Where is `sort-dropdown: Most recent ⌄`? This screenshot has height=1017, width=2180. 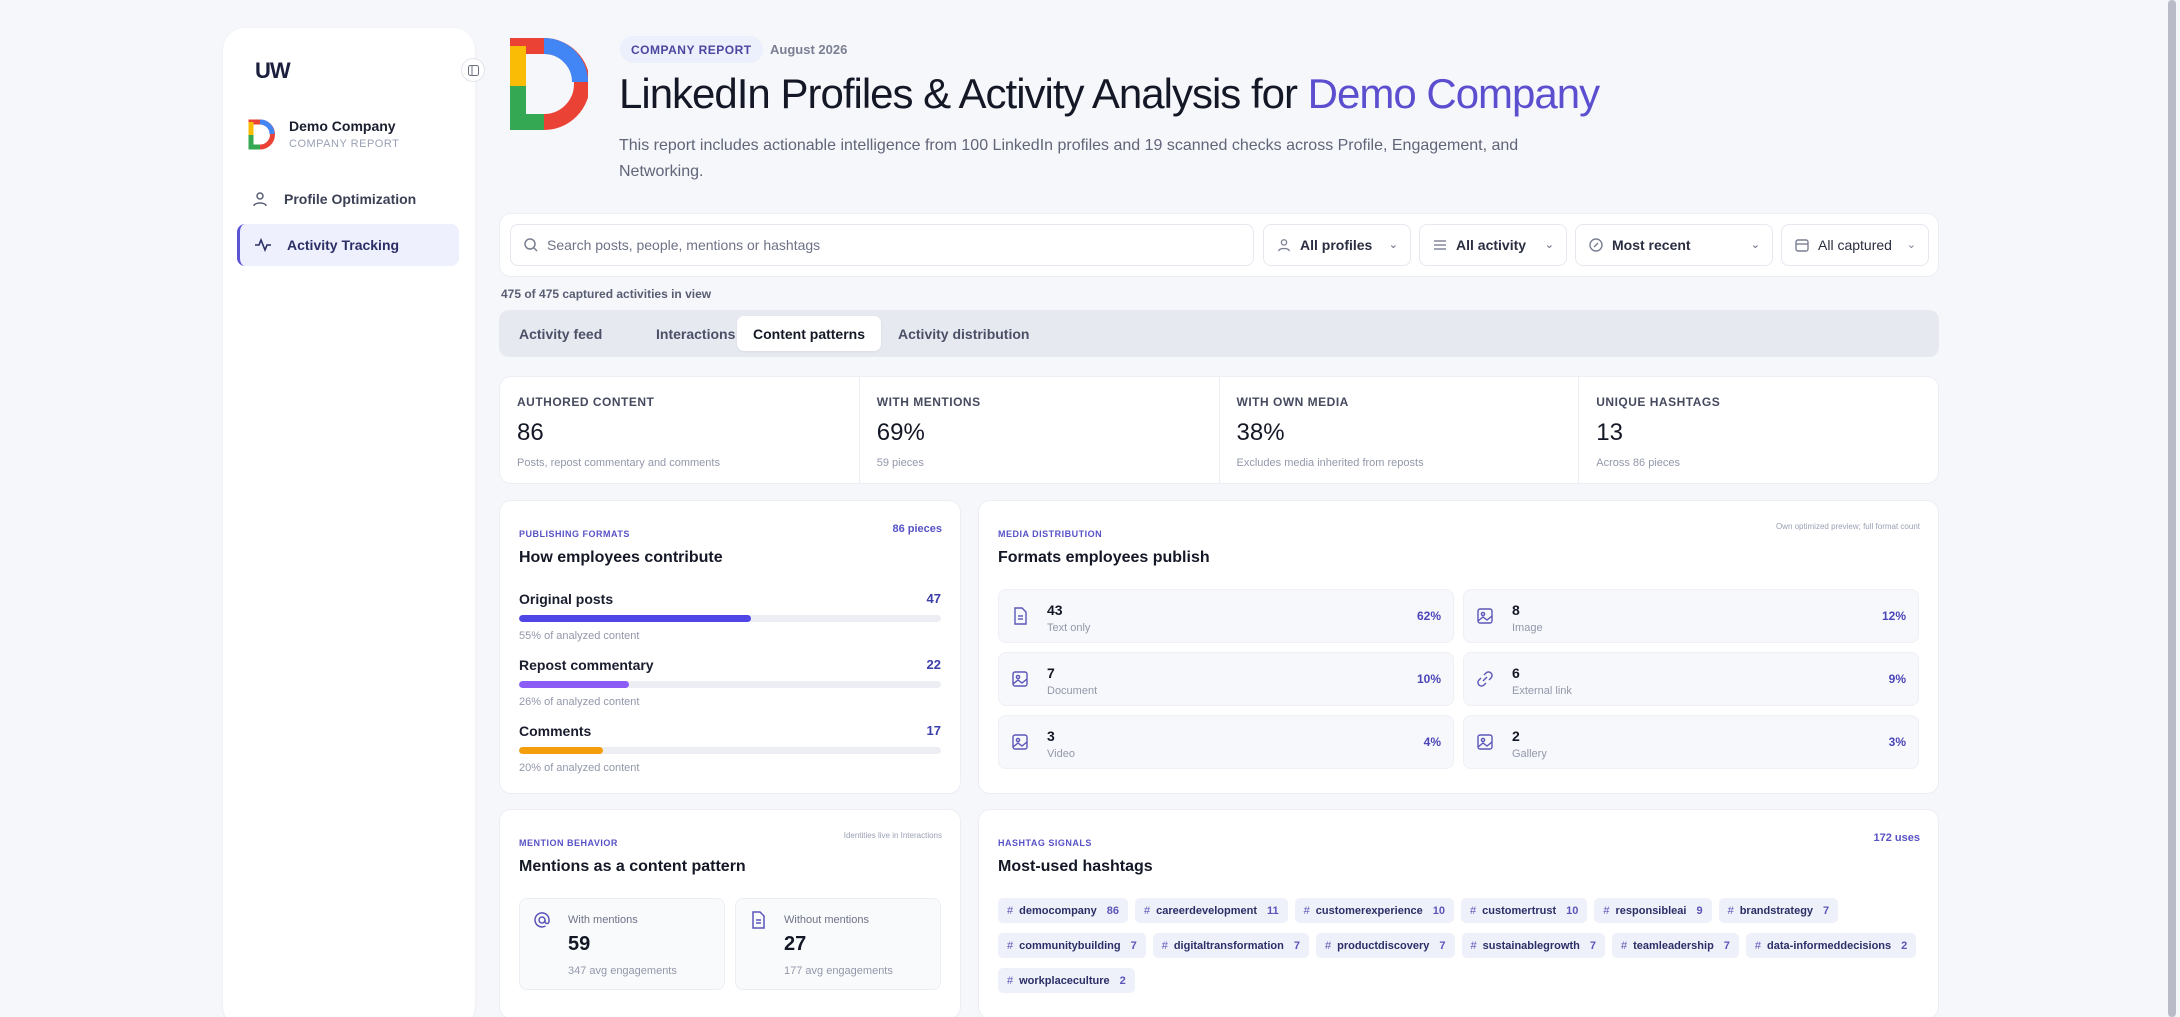 sort-dropdown: Most recent ⌄ is located at coordinates (1674, 245).